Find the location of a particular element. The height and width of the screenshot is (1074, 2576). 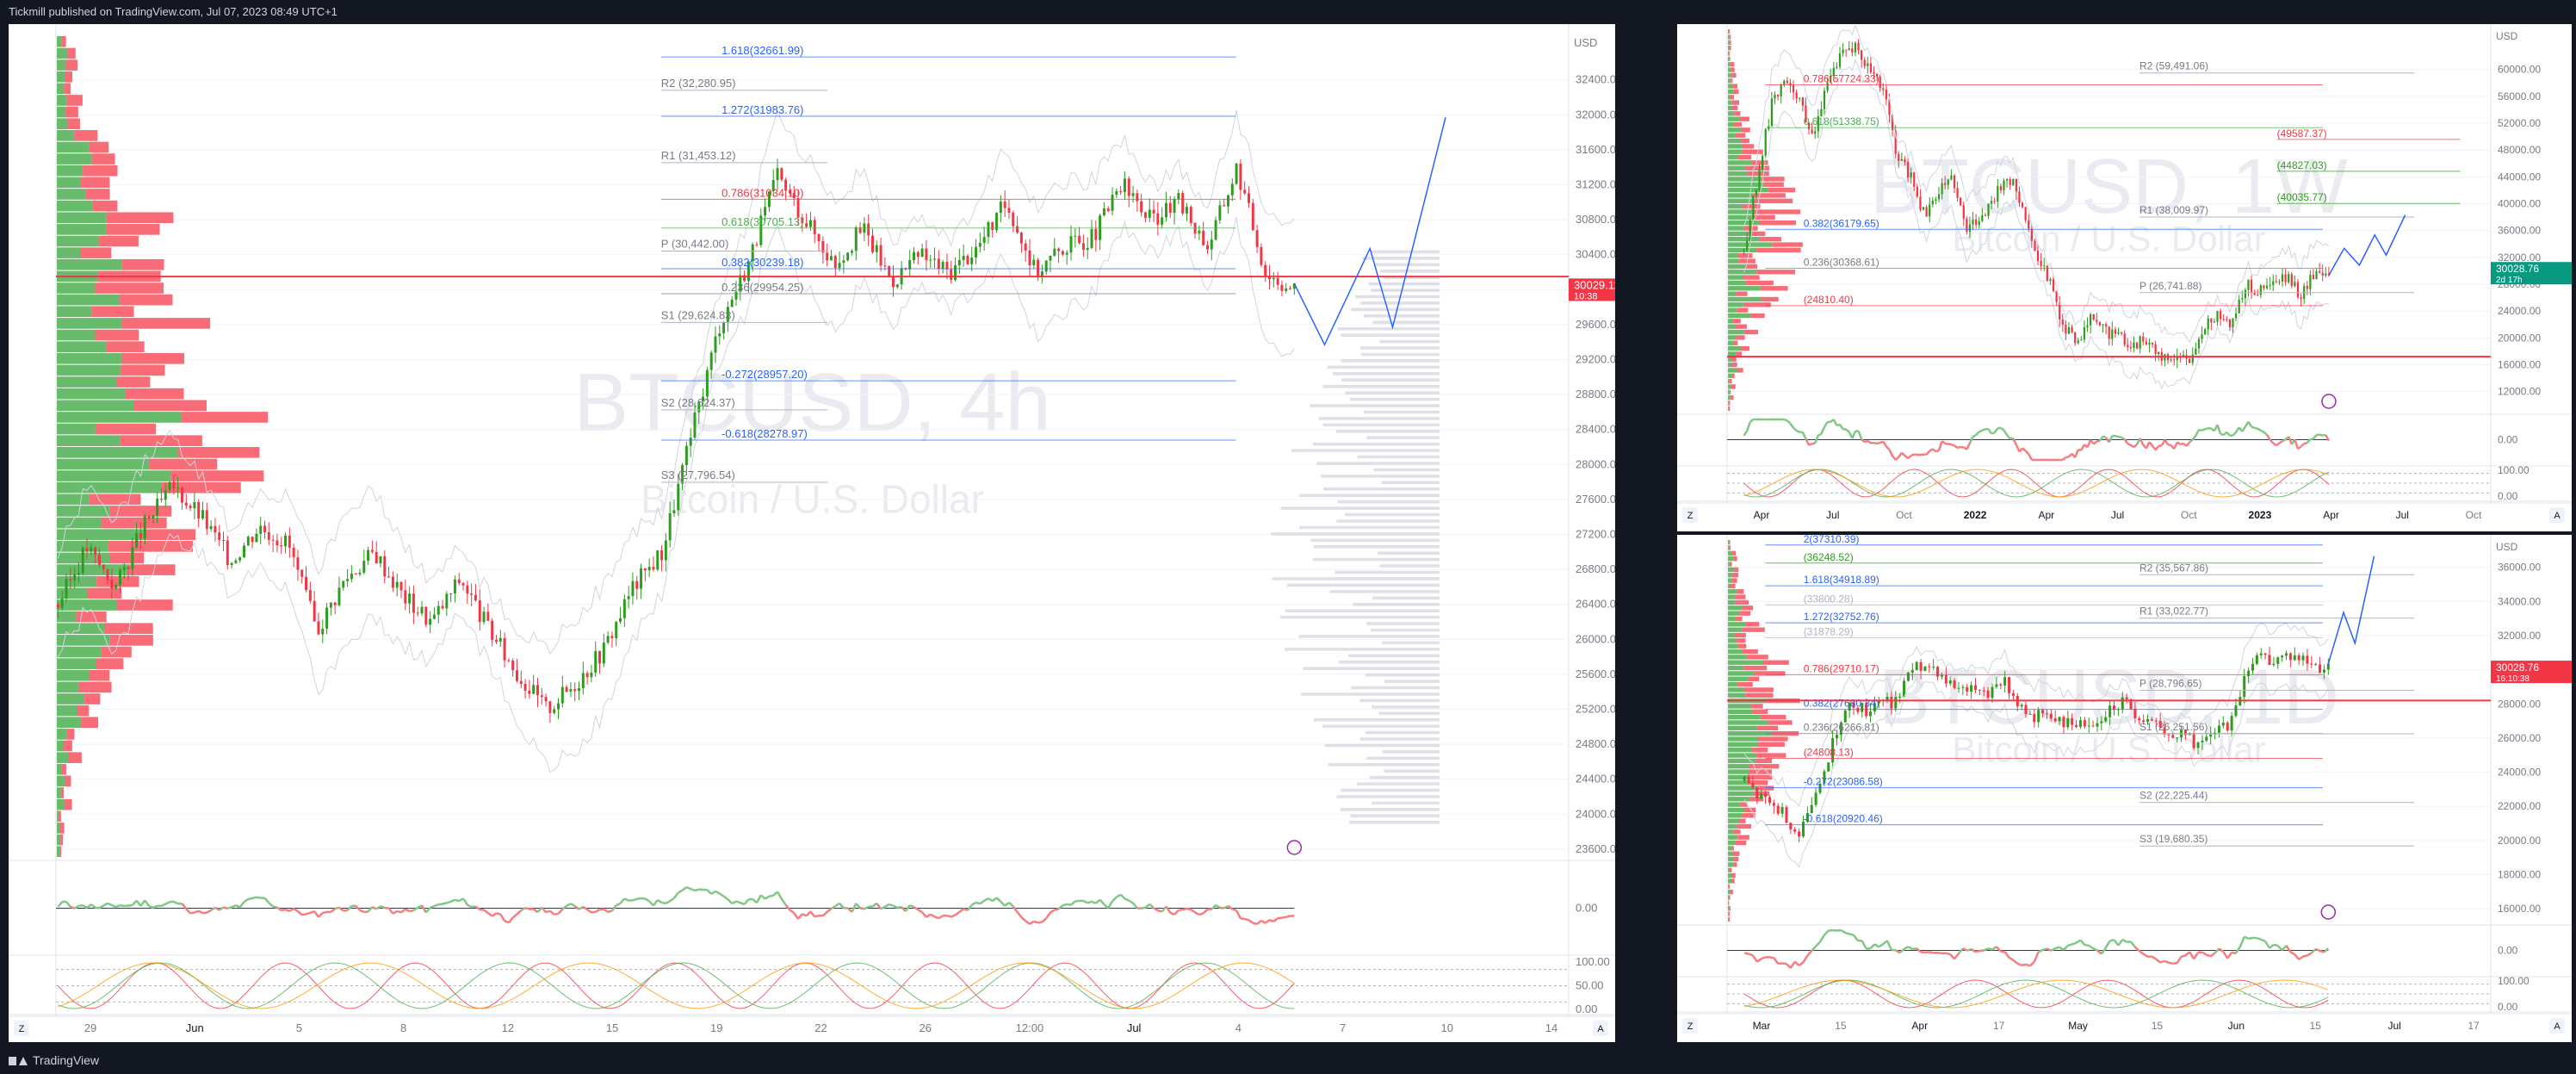

x-tick-label: 12:00 is located at coordinates (1030, 1027).